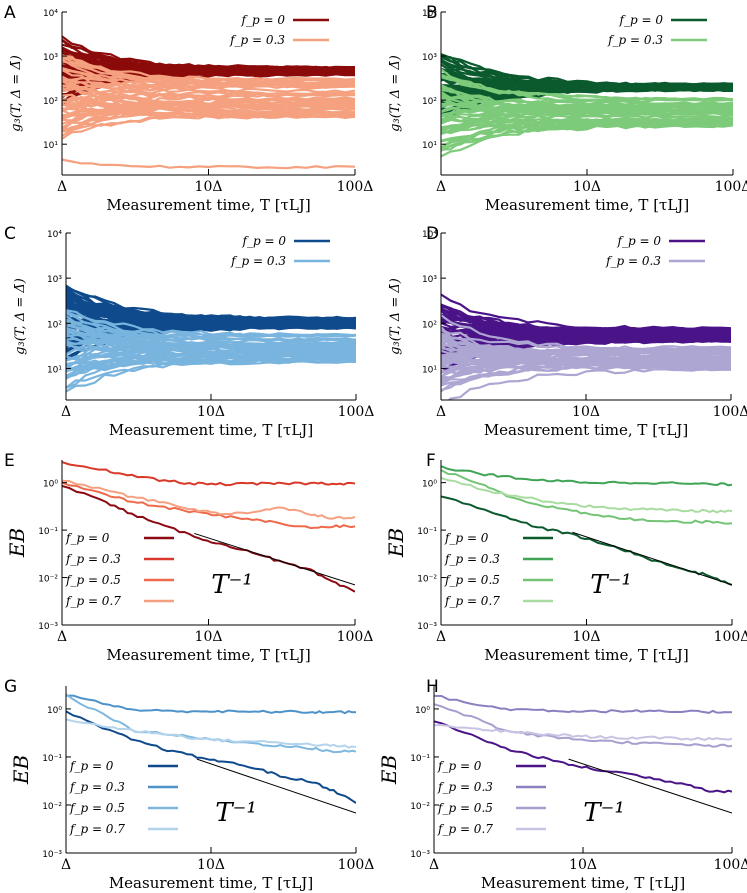 The height and width of the screenshot is (893, 747). Describe the element at coordinates (97, 808) in the screenshot. I see `legend-label: f_p = 0.5` at that location.